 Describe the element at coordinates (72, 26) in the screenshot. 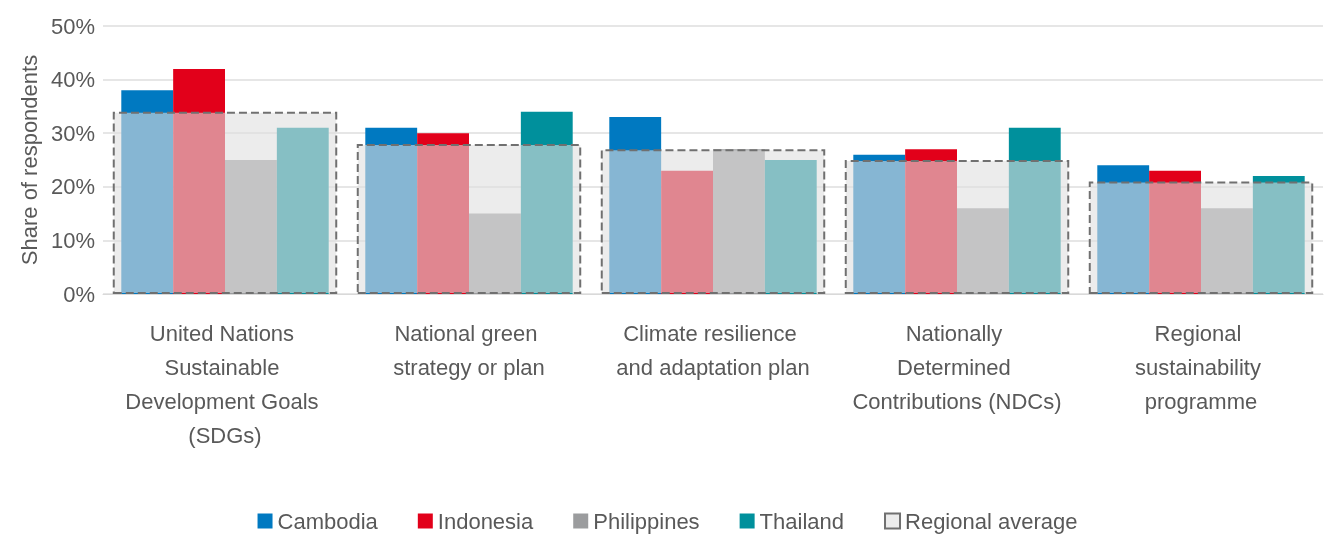

I see `y-tick-label: 50%` at that location.